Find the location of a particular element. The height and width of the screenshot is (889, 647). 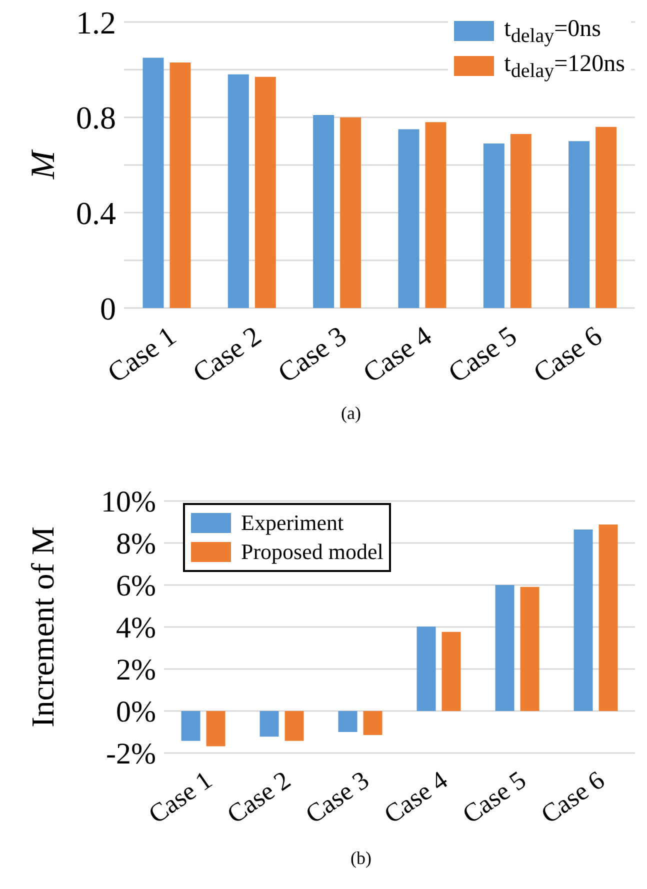

legend-label: Proposed model is located at coordinates (312, 552).